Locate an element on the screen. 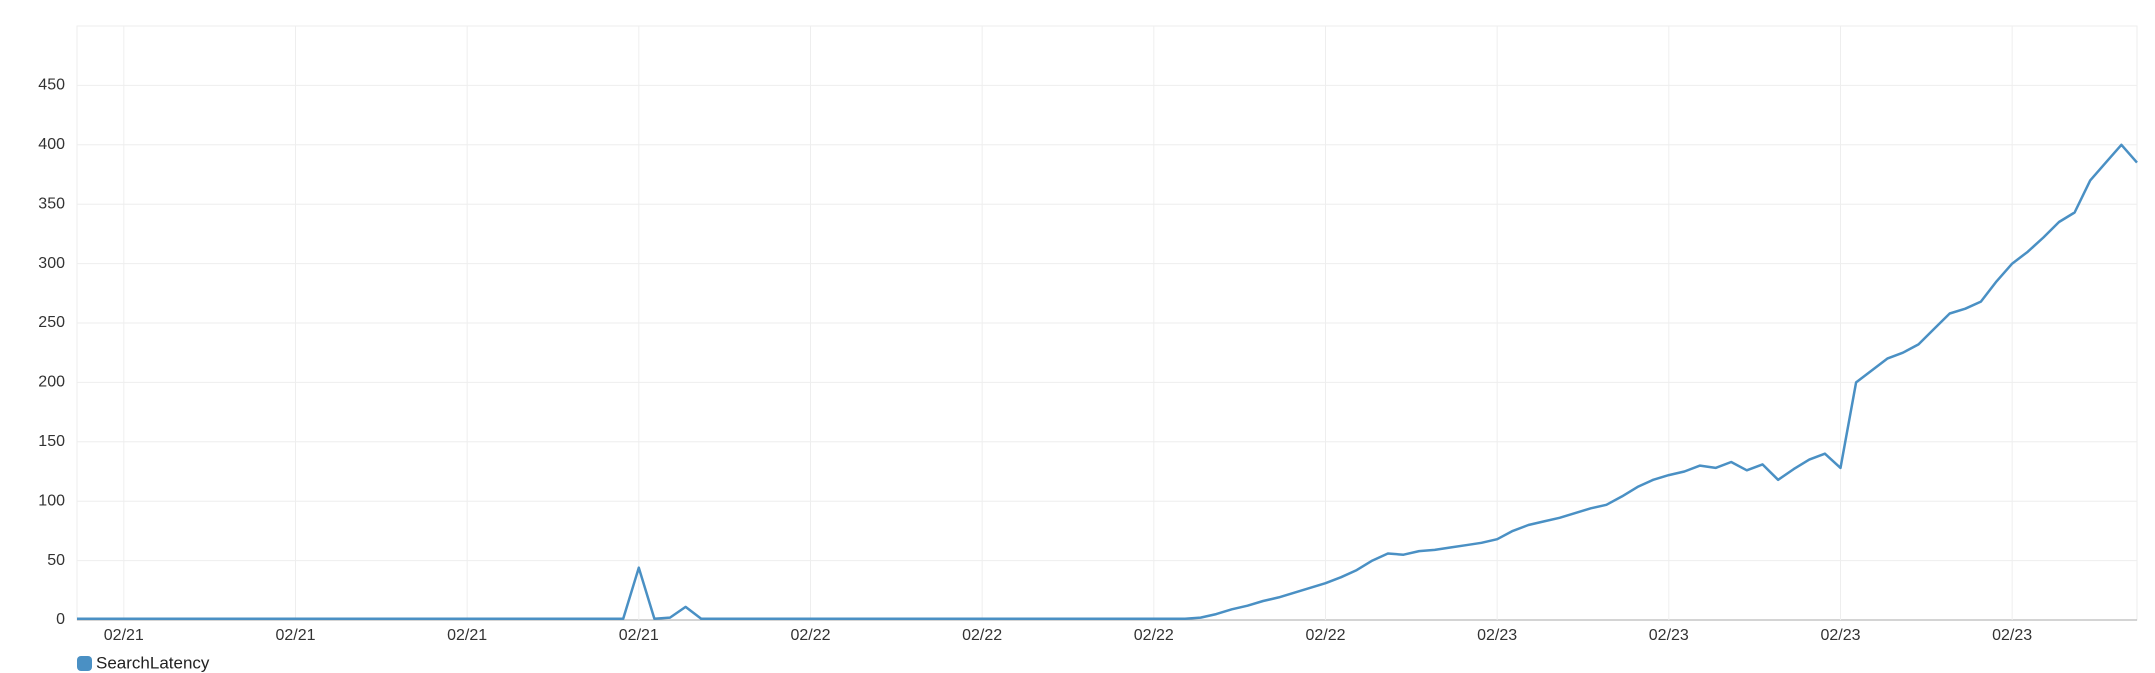  y-tick-label: 350 is located at coordinates (51, 203).